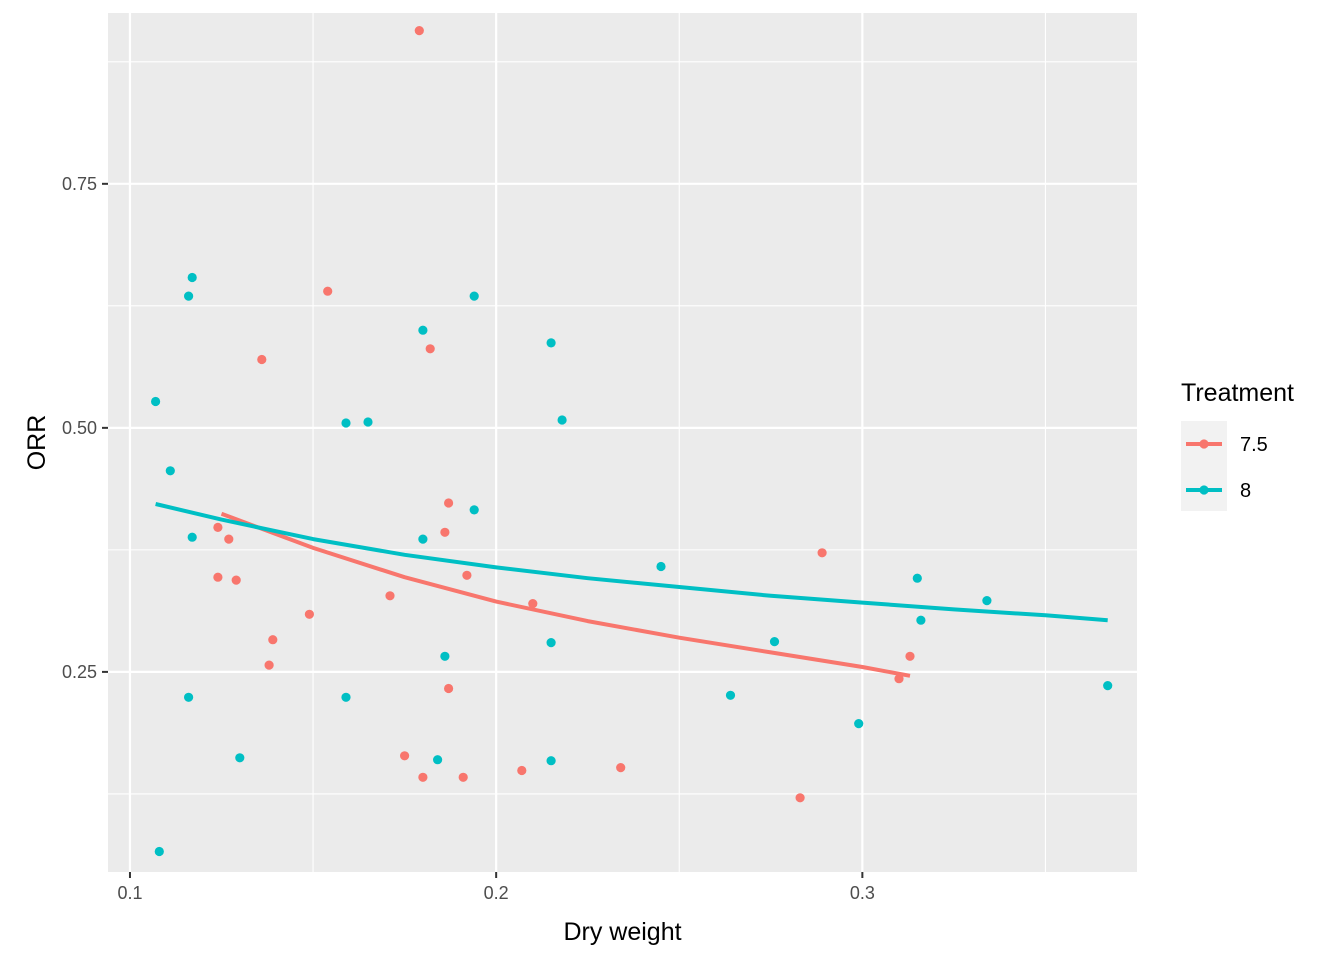 Image resolution: width=1344 pixels, height=960 pixels. What do you see at coordinates (1245, 491) in the screenshot?
I see `legend-label-8: 8` at bounding box center [1245, 491].